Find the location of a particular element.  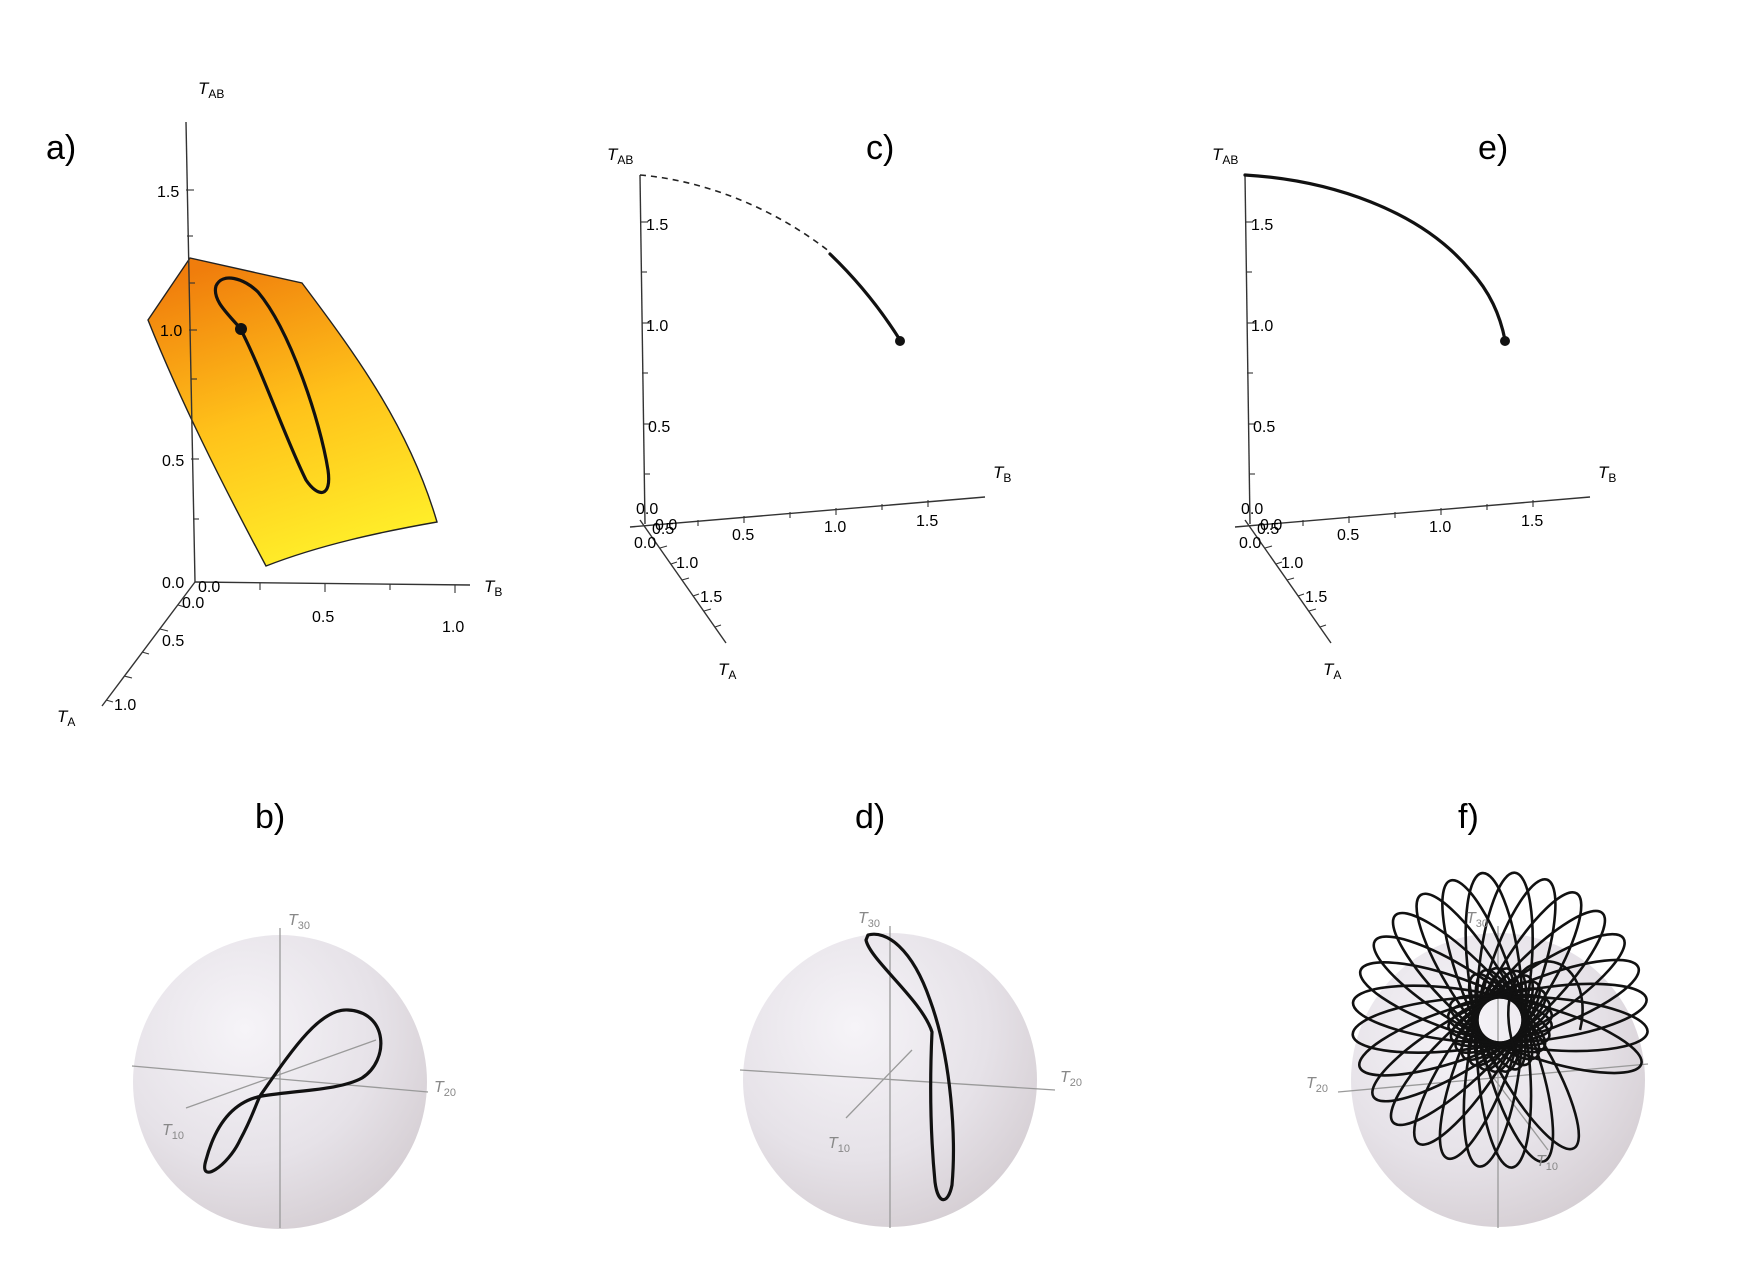

panel-e-z-tick-1: 0.5 is located at coordinates (1264, 427).